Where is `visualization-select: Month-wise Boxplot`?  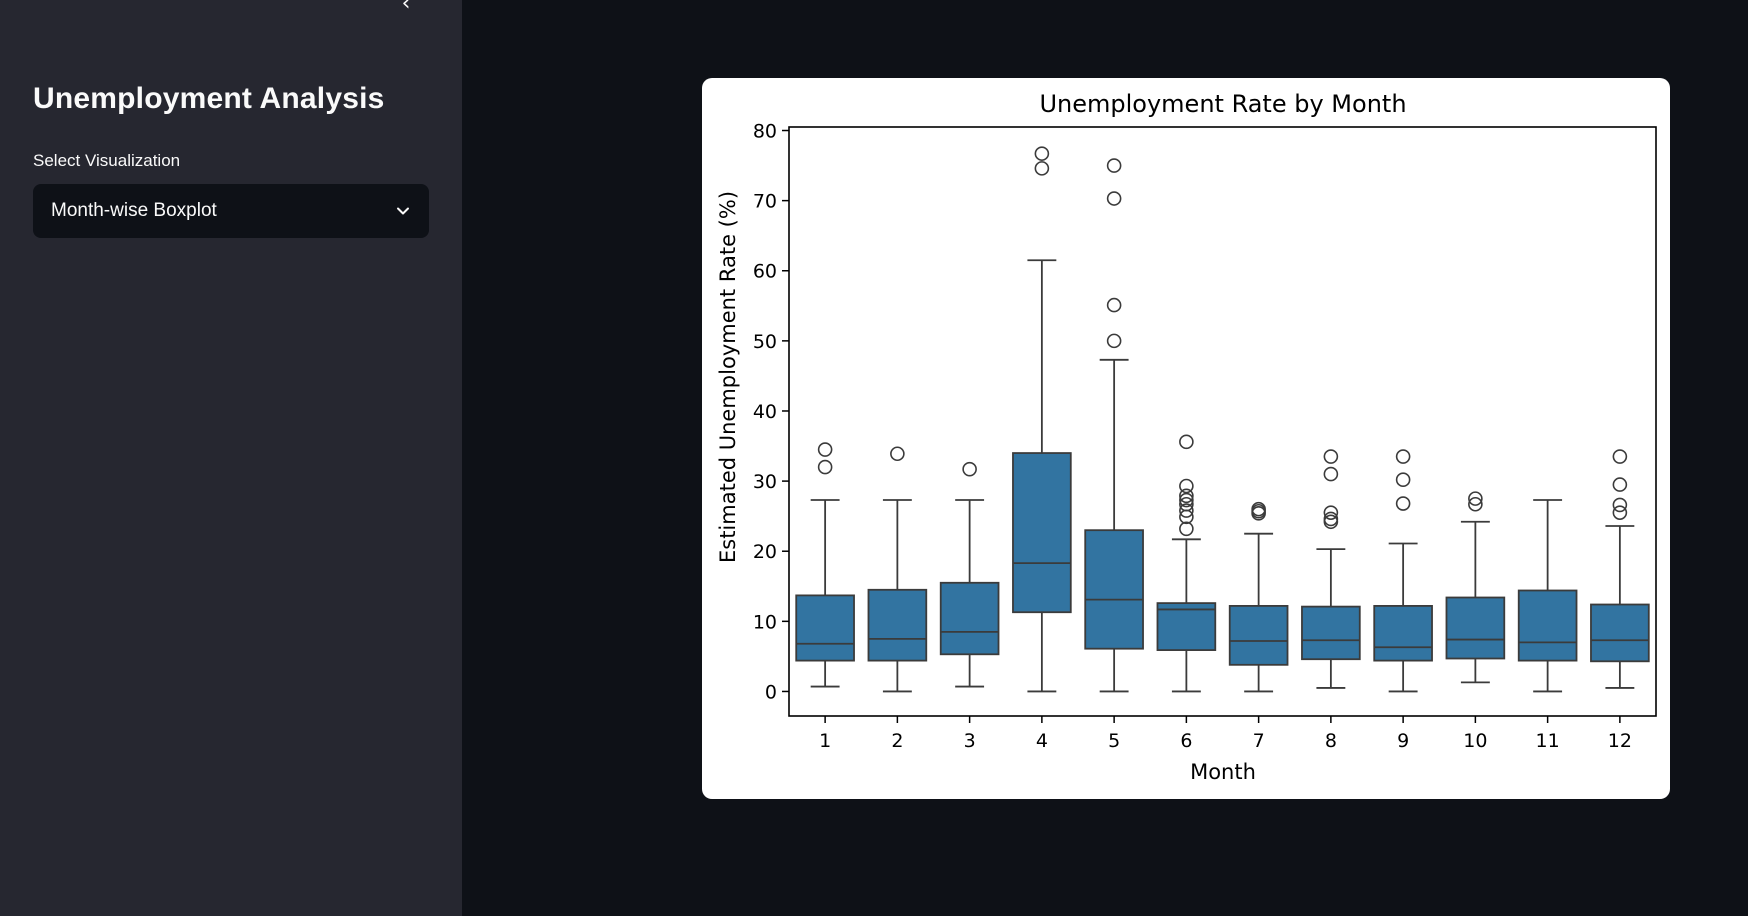
visualization-select: Month-wise Boxplot is located at coordinates (231, 211).